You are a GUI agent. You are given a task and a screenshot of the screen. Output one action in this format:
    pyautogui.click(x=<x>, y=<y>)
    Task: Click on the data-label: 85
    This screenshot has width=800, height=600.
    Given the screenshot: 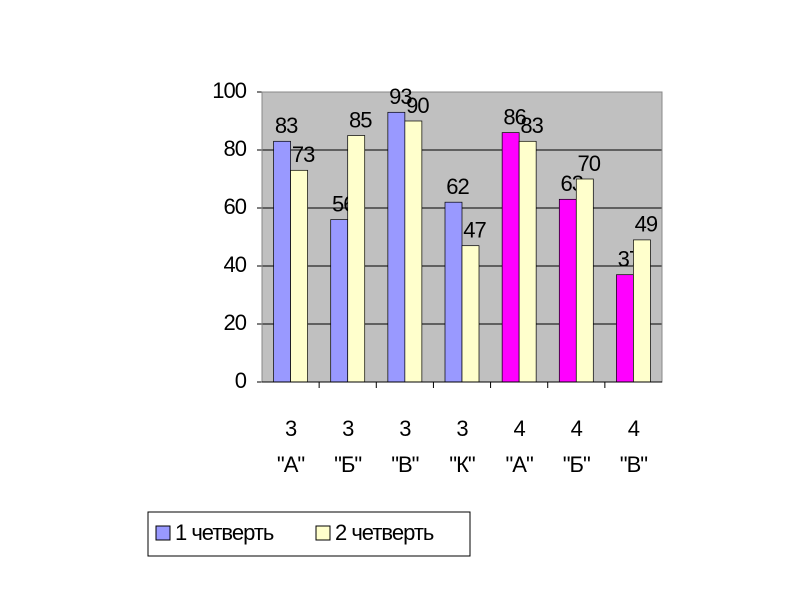 What is the action you would take?
    pyautogui.click(x=360, y=119)
    